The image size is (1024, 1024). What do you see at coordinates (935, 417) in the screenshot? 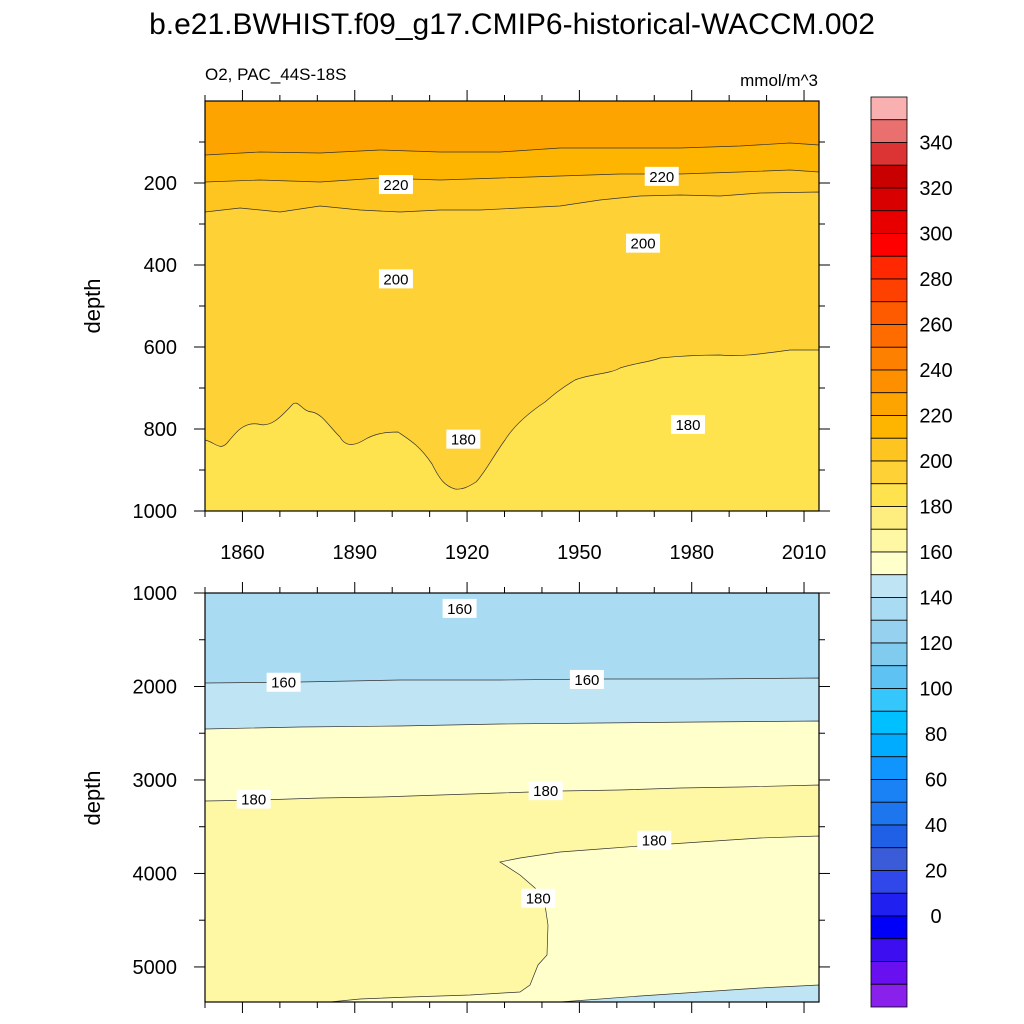
I see `colorbar-label: 220` at bounding box center [935, 417].